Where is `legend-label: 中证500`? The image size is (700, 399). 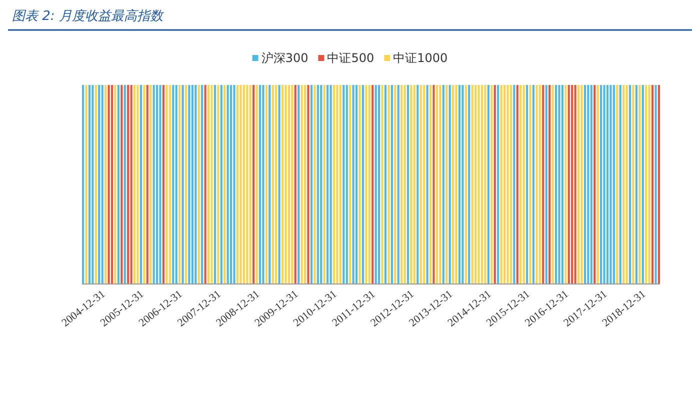
legend-label: 中证500 is located at coordinates (350, 58).